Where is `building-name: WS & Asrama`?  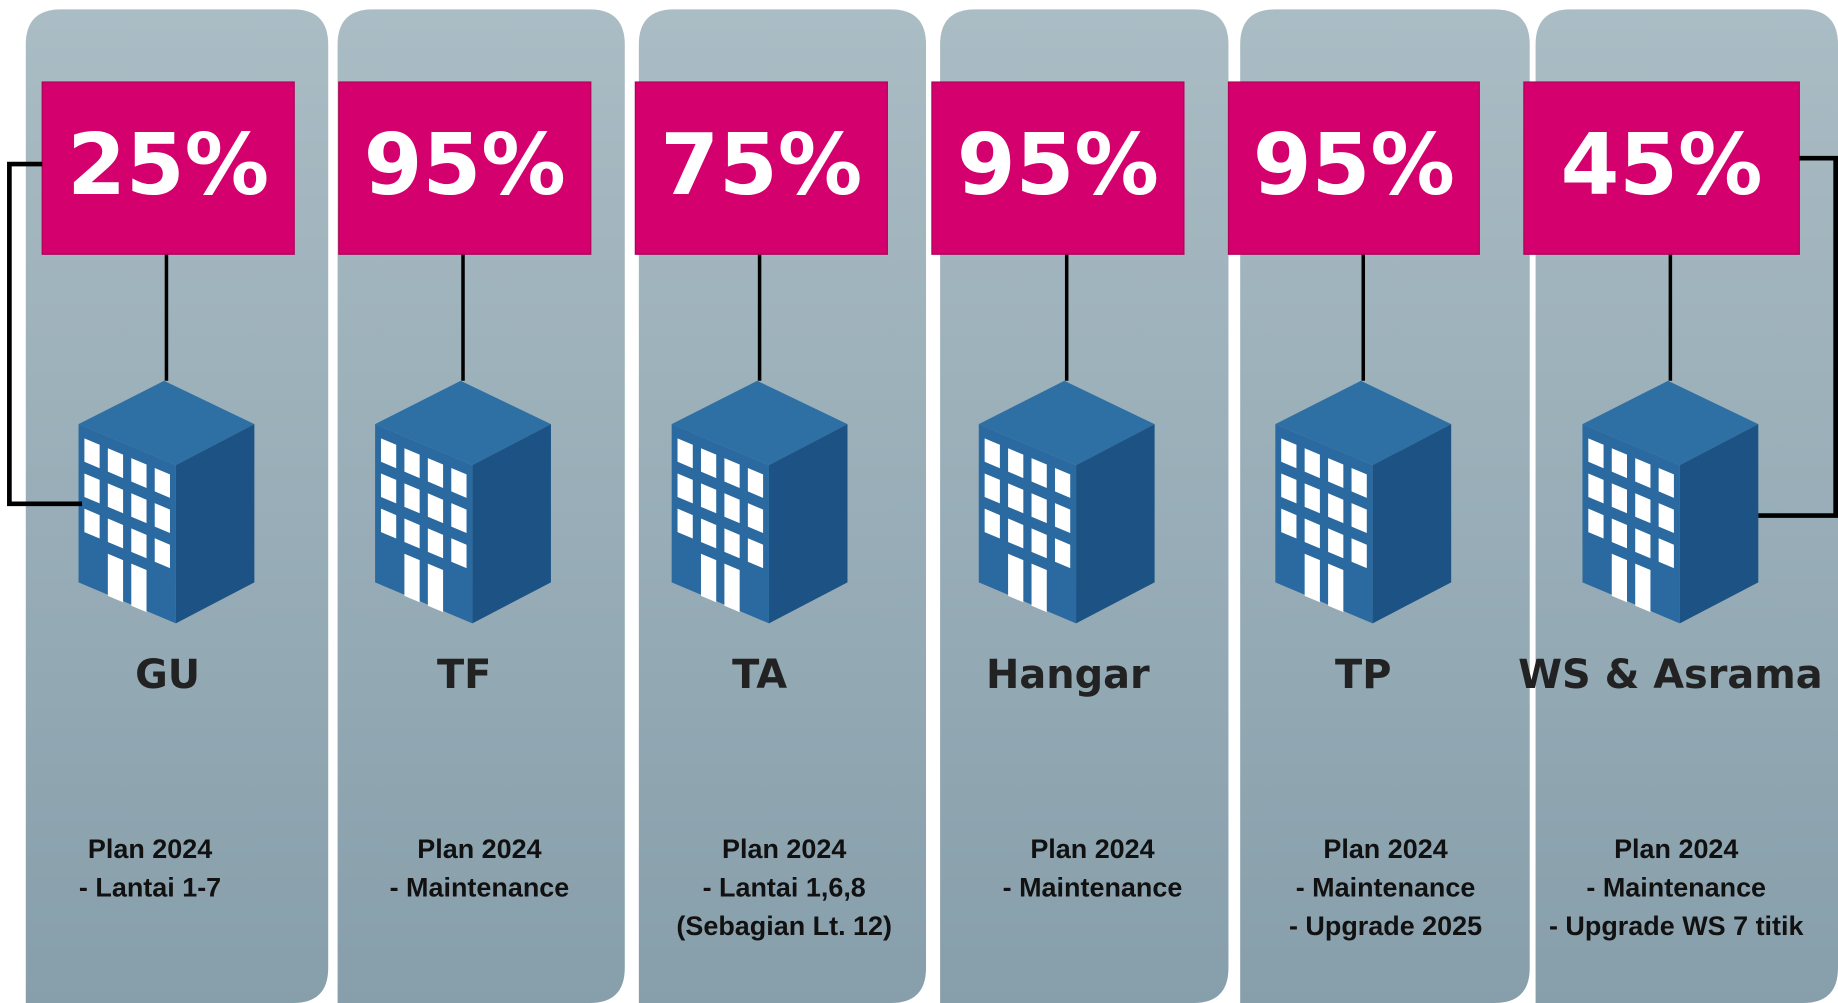 building-name: WS & Asrama is located at coordinates (1670, 675).